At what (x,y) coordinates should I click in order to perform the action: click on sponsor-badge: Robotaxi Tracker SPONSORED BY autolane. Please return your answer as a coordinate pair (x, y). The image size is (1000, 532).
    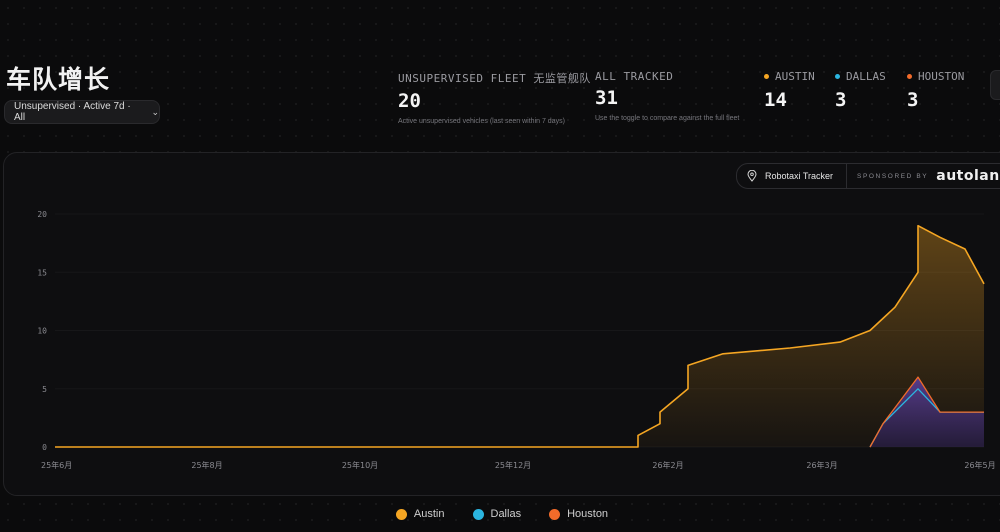
    Looking at the image, I should click on (868, 176).